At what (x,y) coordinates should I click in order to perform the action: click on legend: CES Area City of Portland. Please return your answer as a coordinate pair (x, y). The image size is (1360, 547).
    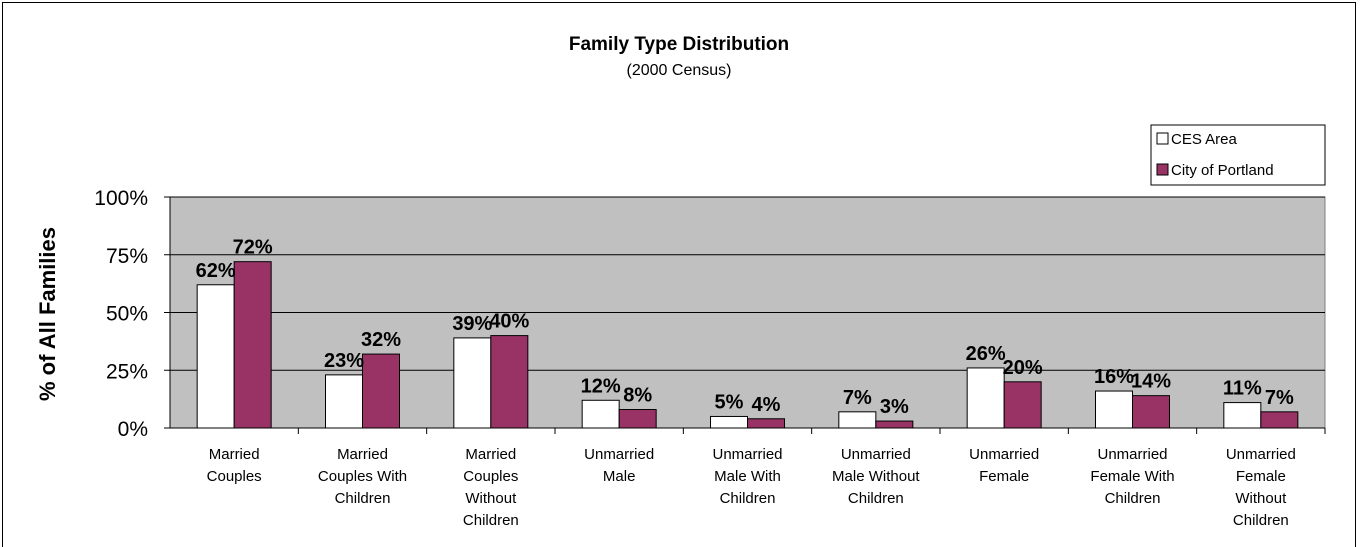
    Looking at the image, I should click on (1238, 155).